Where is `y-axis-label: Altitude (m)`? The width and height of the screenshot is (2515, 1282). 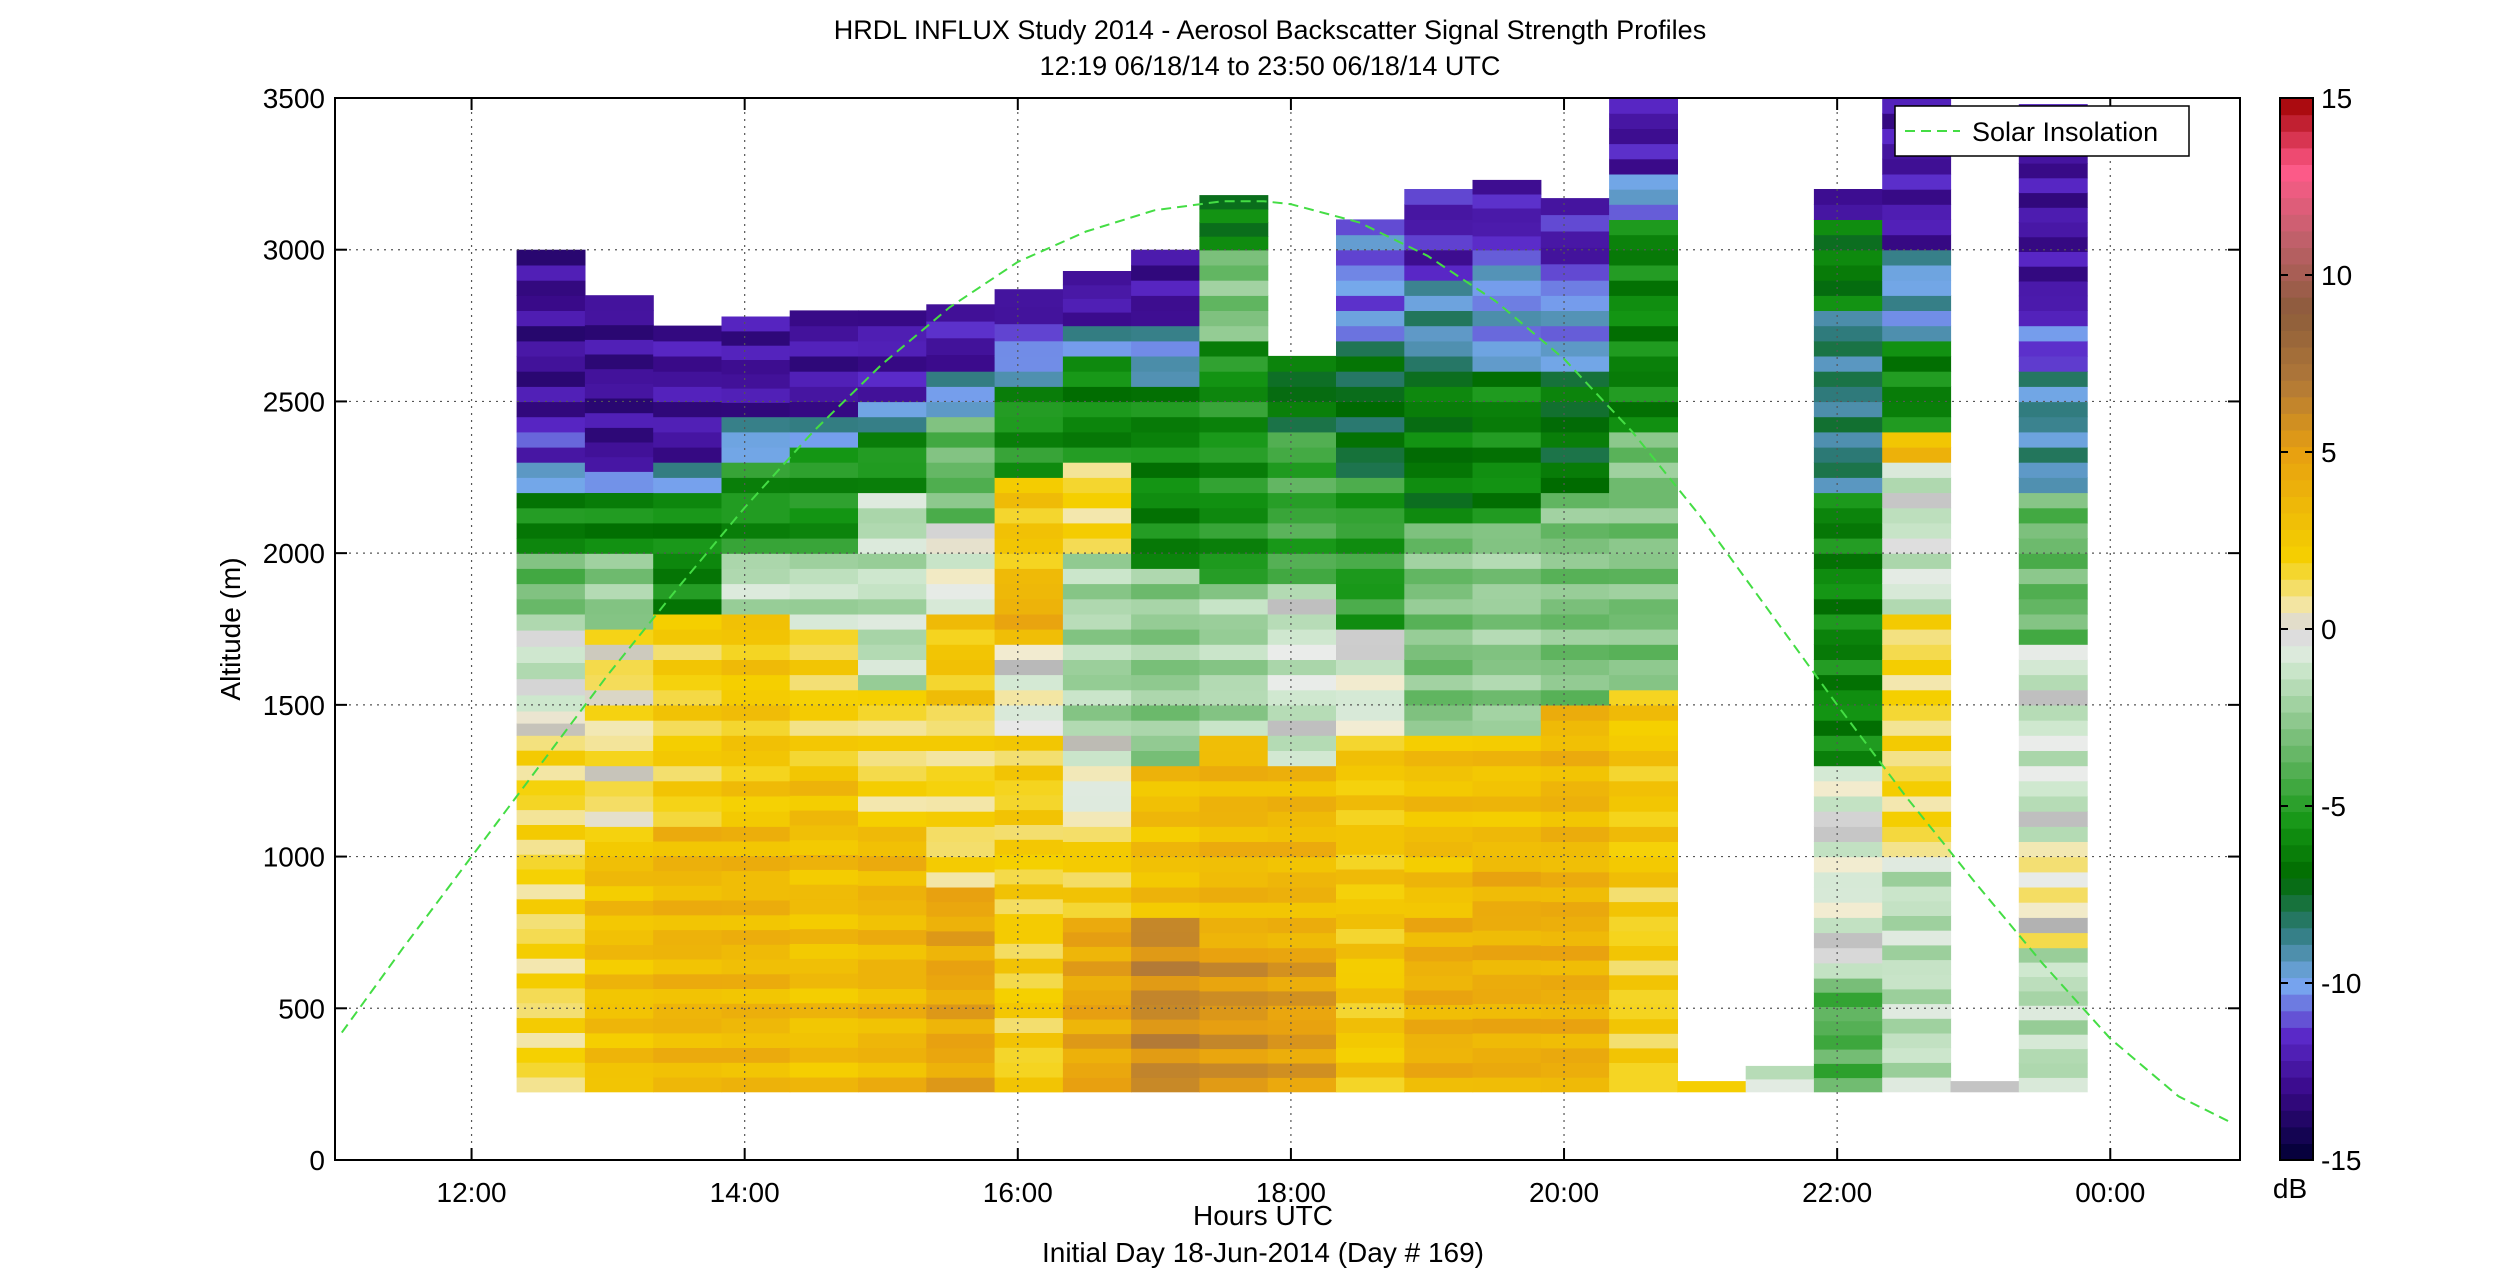
y-axis-label: Altitude (m) is located at coordinates (230, 628).